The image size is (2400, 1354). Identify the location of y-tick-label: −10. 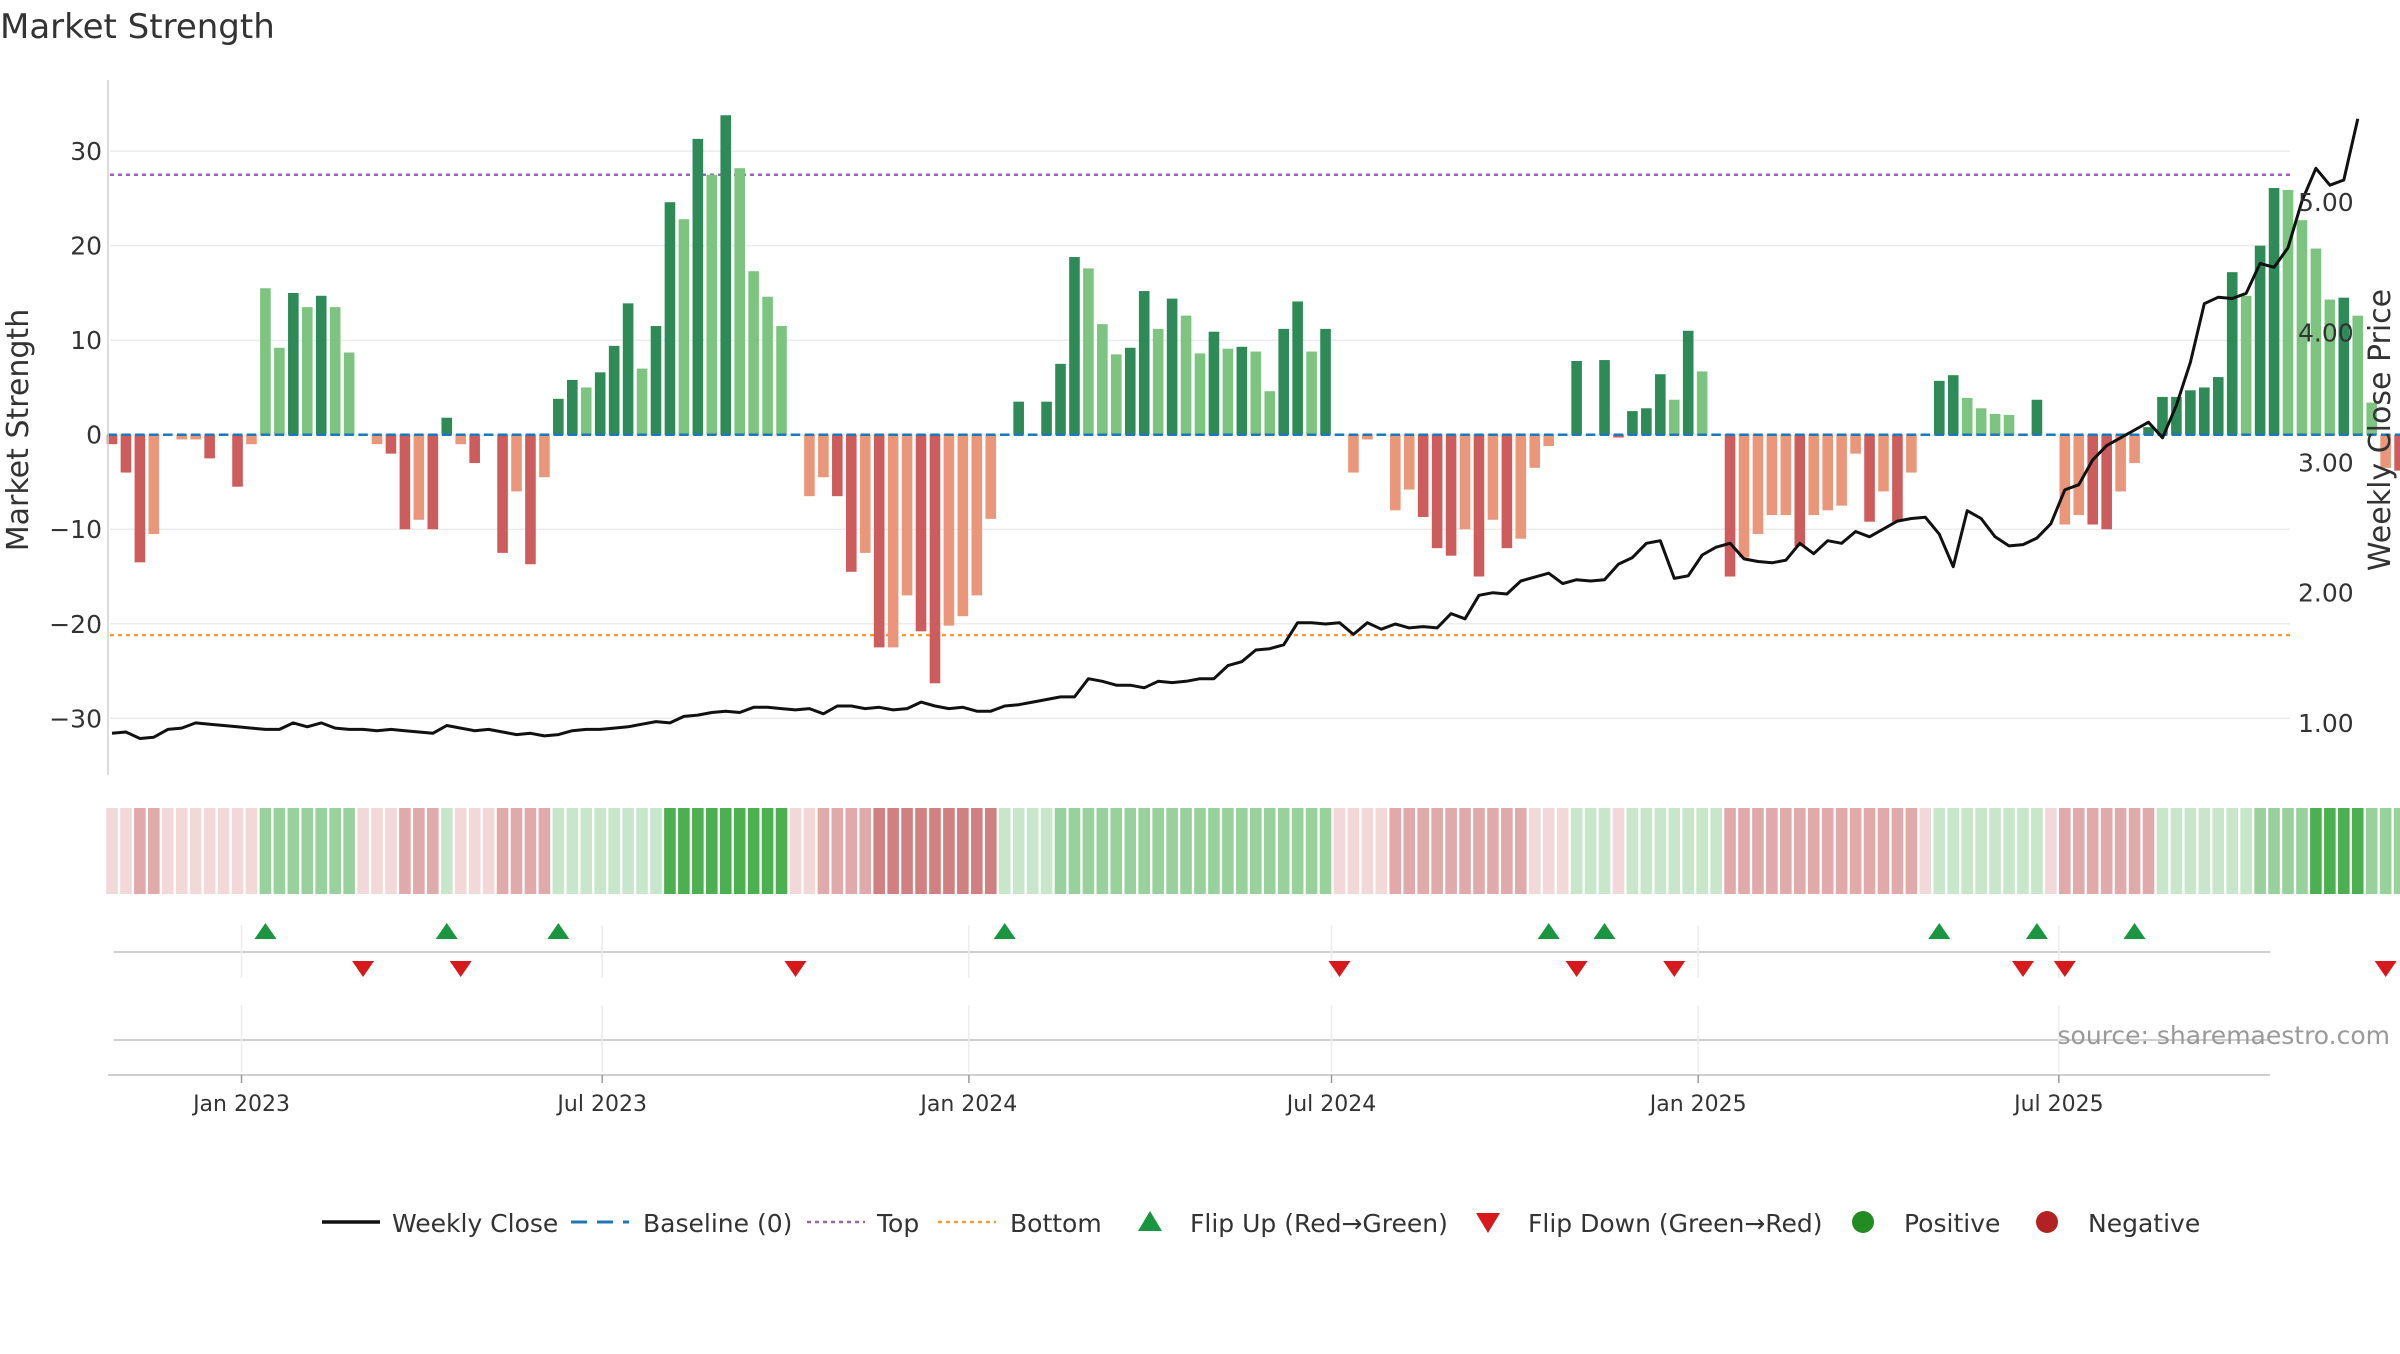
(75, 529).